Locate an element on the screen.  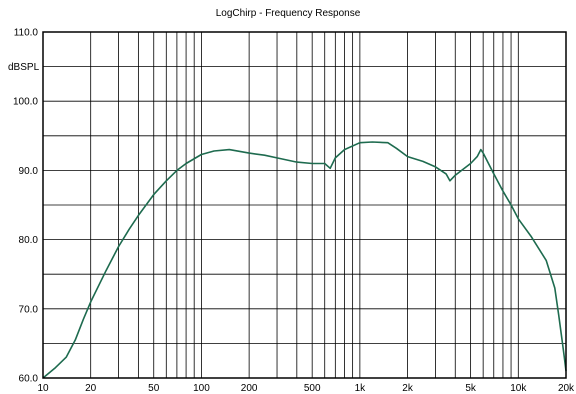
y-tick-label: 70.0 is located at coordinates (29, 309).